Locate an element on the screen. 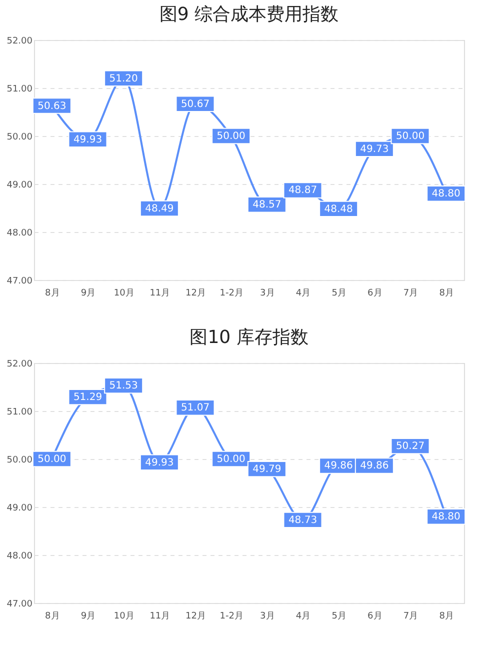 Image resolution: width=501 pixels, height=655 pixels. chart-title: 图9 综合成本费用指数 is located at coordinates (249, 14).